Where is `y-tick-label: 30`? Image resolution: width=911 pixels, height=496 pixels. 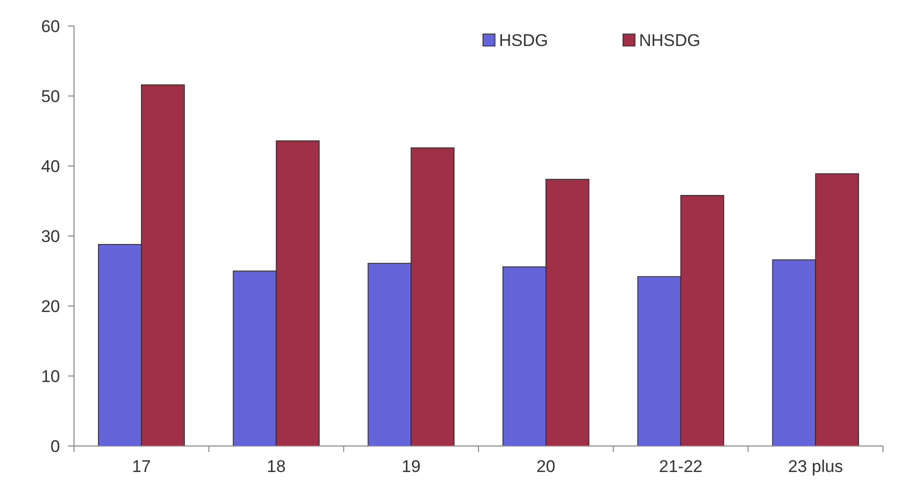
y-tick-label: 30 is located at coordinates (50, 236).